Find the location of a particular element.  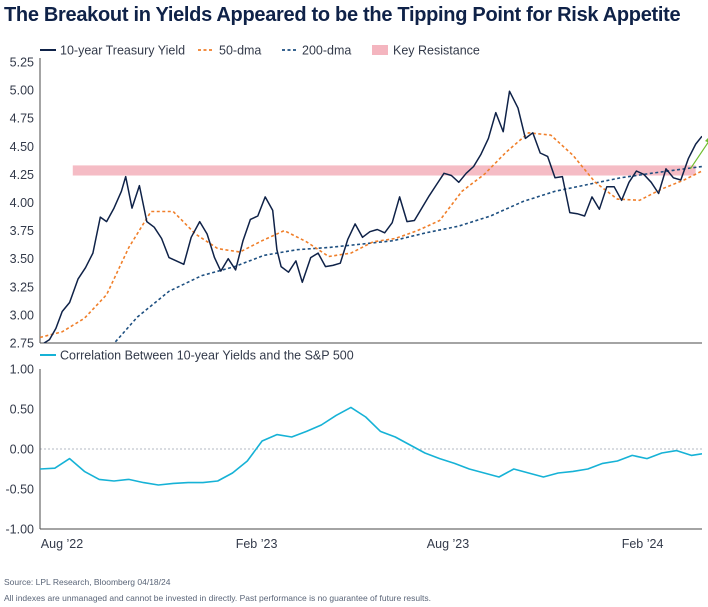

bottom-y-tick-label: 0.50 is located at coordinates (22, 410).